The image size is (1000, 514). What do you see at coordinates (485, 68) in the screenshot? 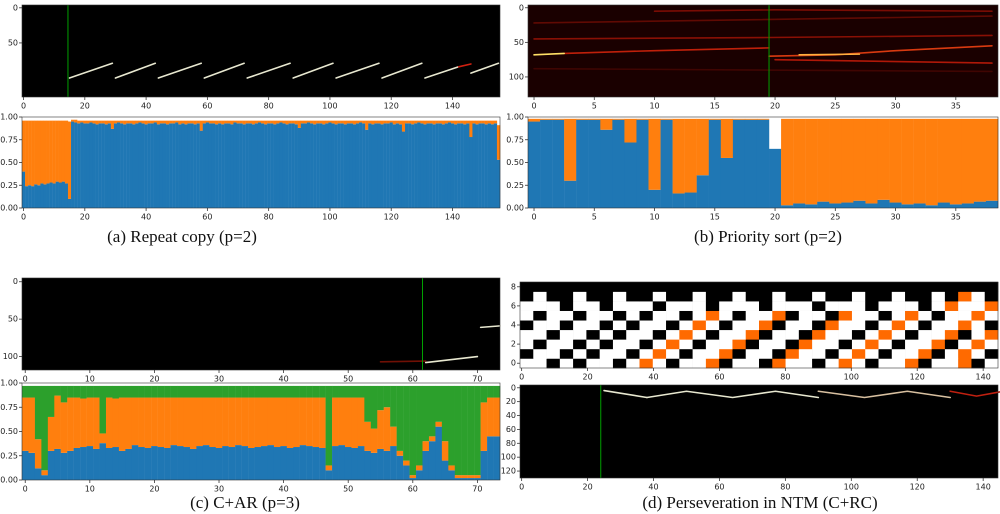
I see `heatmap-trace` at bounding box center [485, 68].